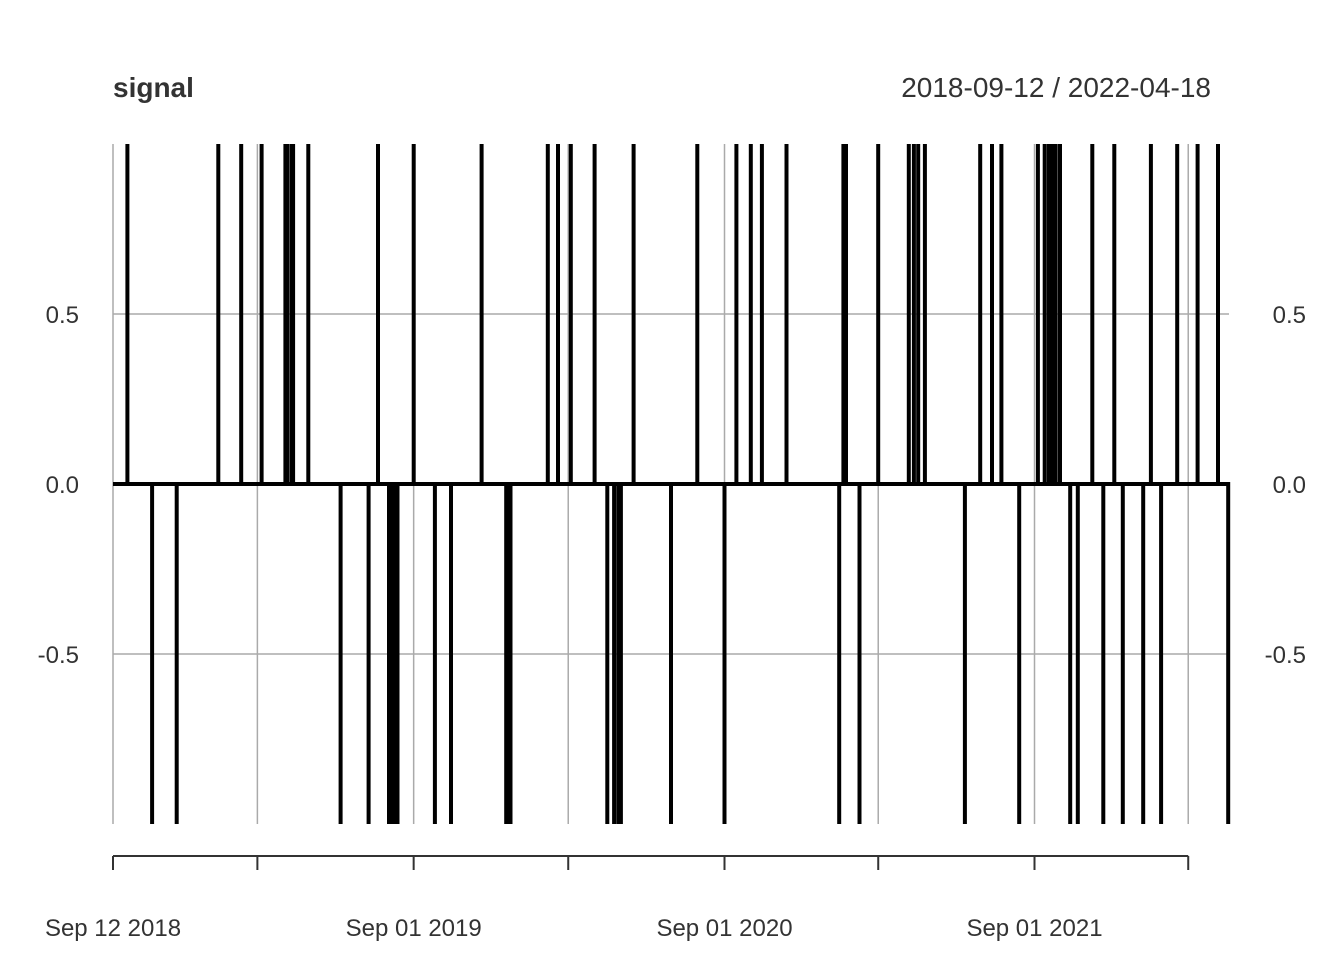 Image resolution: width=1344 pixels, height=960 pixels. What do you see at coordinates (1289, 315) in the screenshot?
I see `y-tick-label-right: 0.5` at bounding box center [1289, 315].